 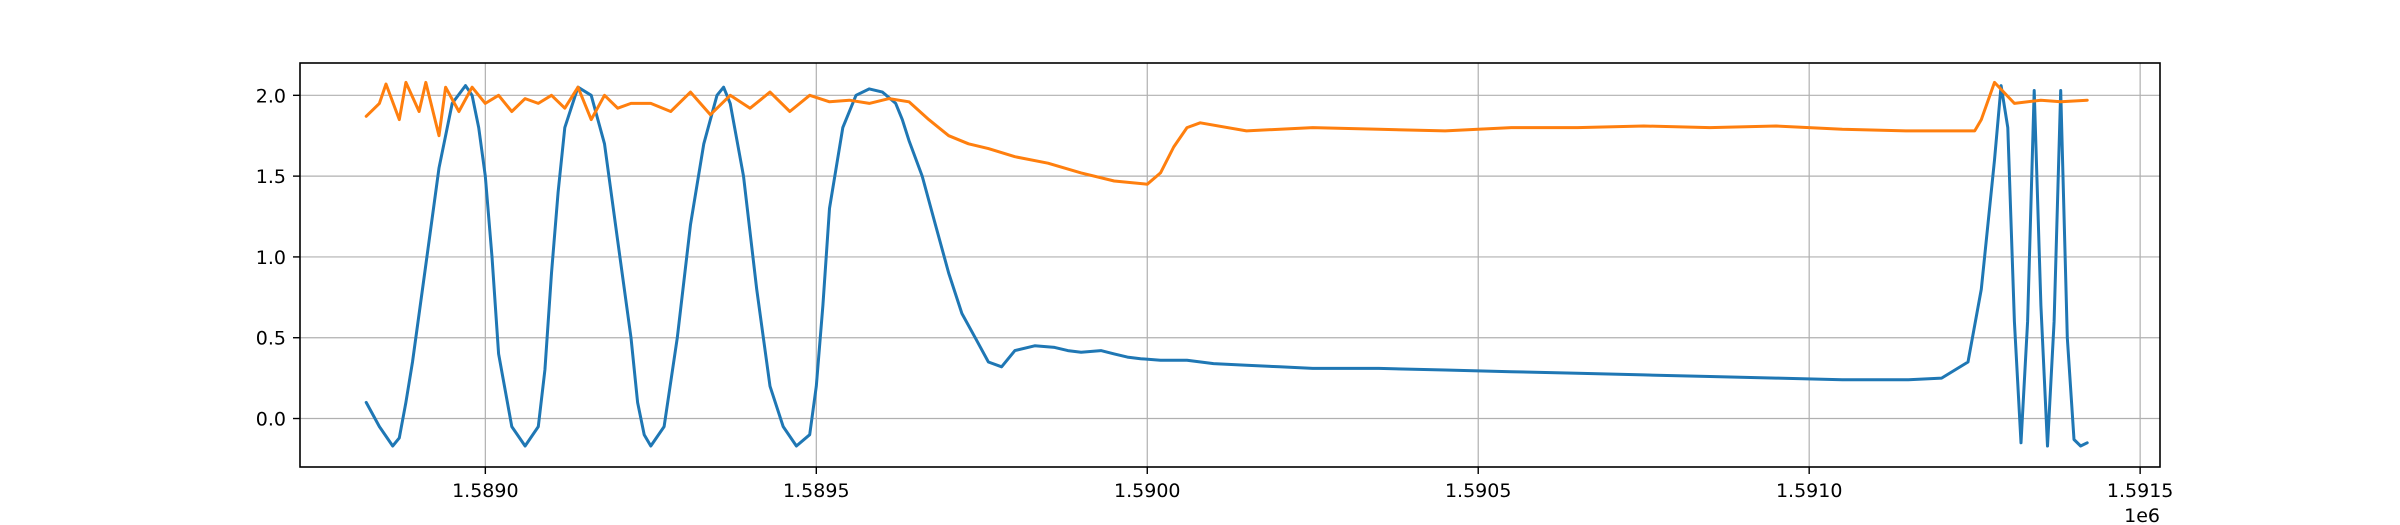 I want to click on x-tick-label: 1.5905, so click(x=1478, y=491).